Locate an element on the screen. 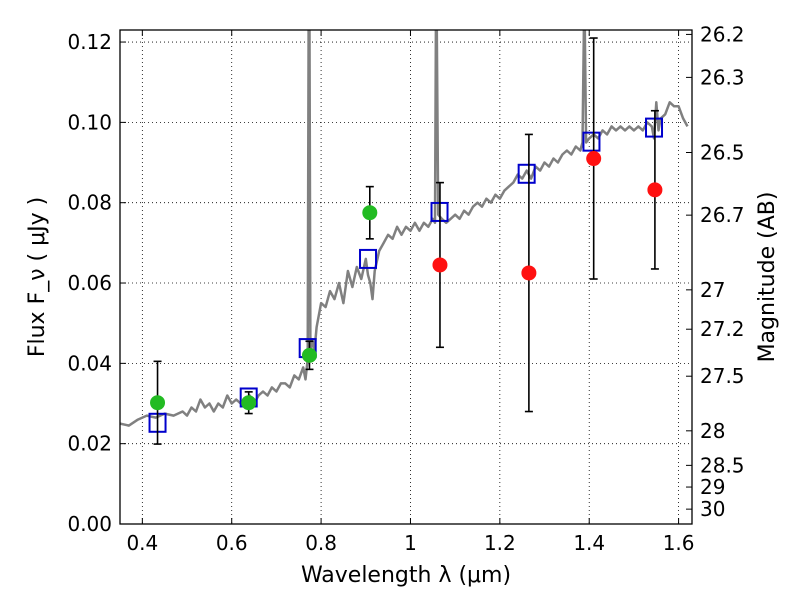  y-tick-label-0: 0.00 is located at coordinates (89, 524).